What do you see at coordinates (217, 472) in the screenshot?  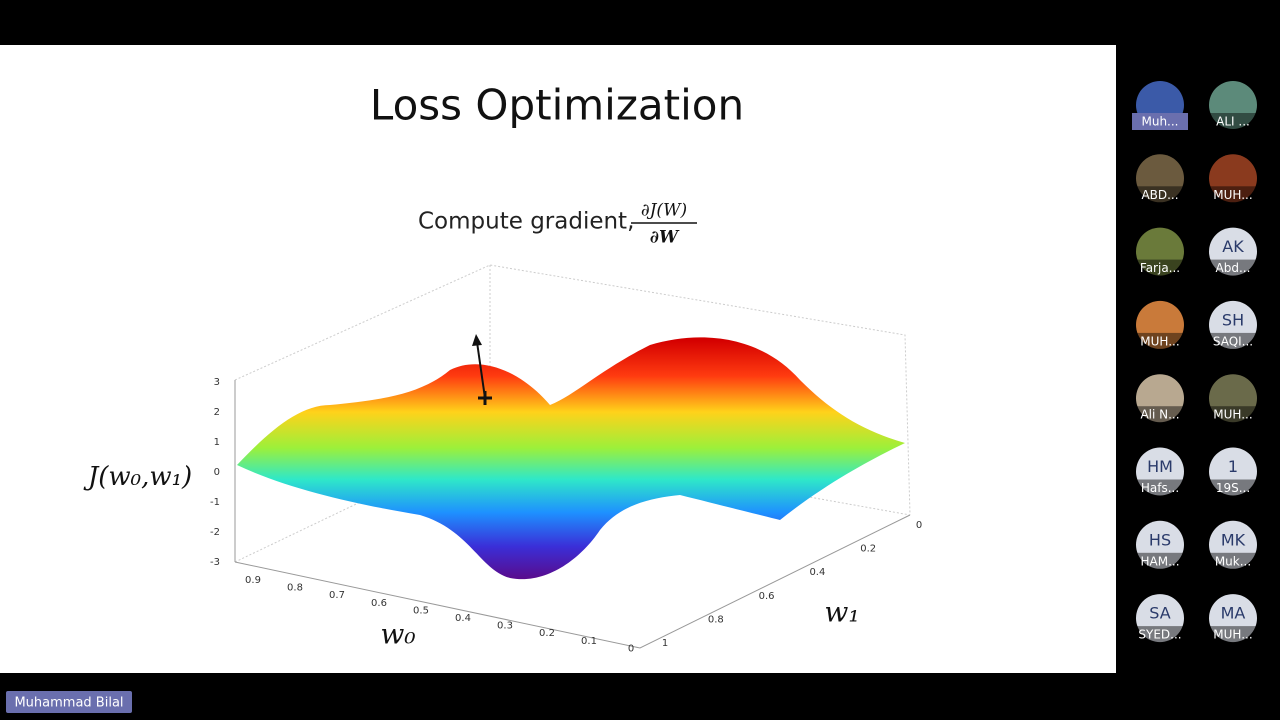 I see `z-tick-label: 0` at bounding box center [217, 472].